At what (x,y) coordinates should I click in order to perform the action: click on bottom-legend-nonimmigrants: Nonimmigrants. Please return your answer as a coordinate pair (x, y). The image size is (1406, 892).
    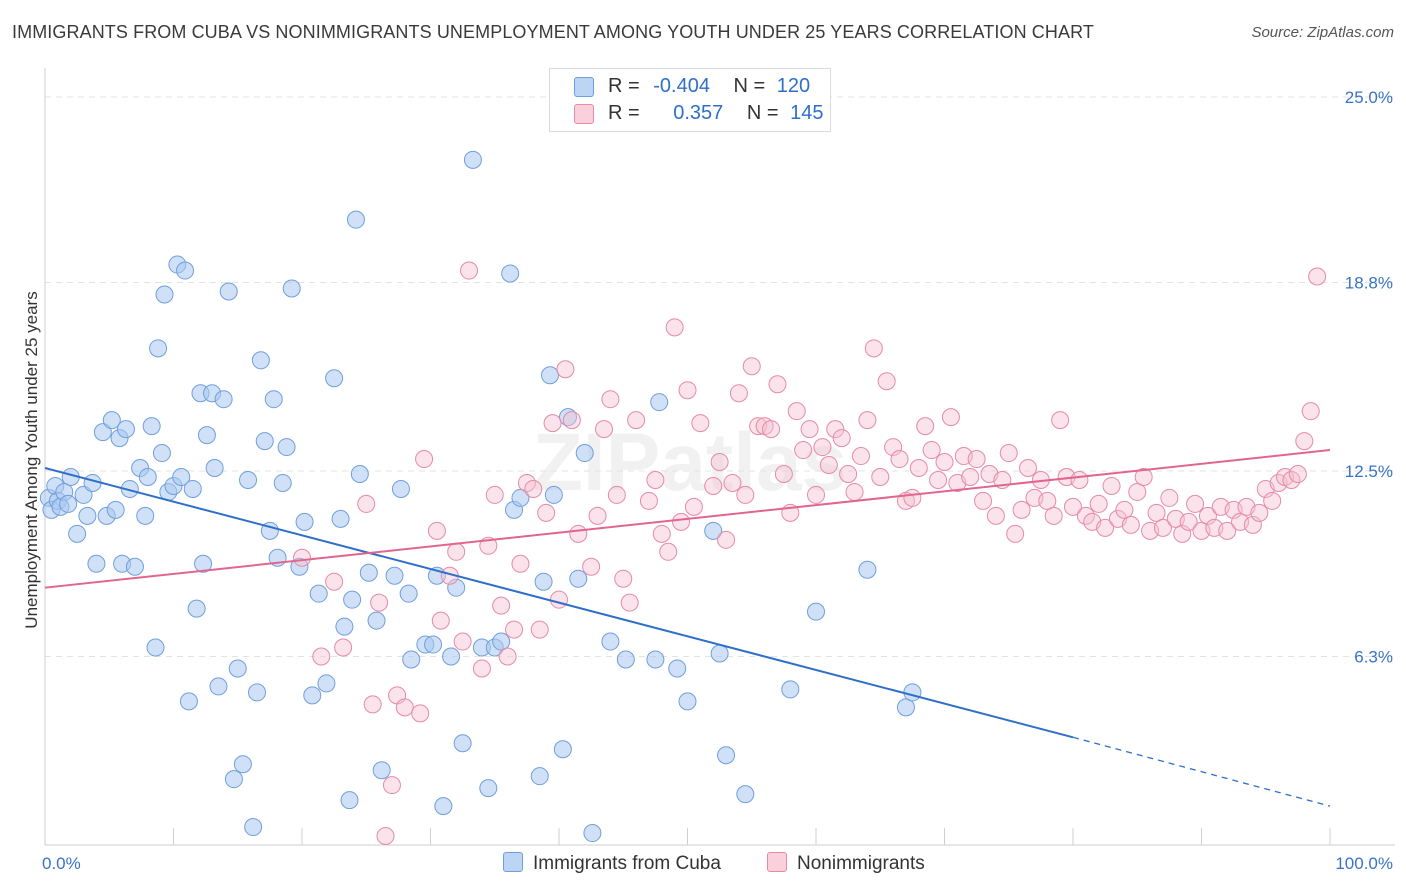
    Looking at the image, I should click on (846, 863).